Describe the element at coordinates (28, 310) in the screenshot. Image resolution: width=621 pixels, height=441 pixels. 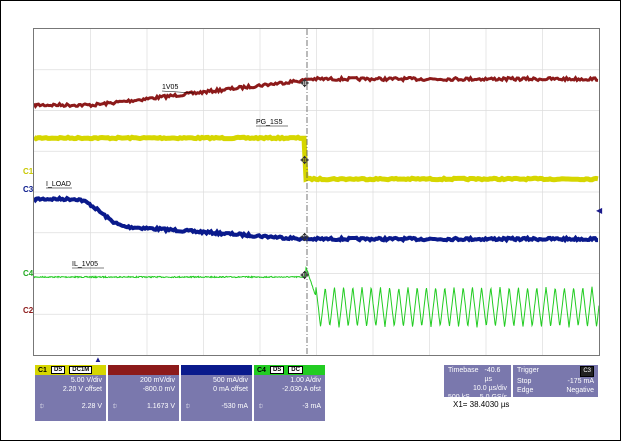
I see `channel-tag-c2: C2` at that location.